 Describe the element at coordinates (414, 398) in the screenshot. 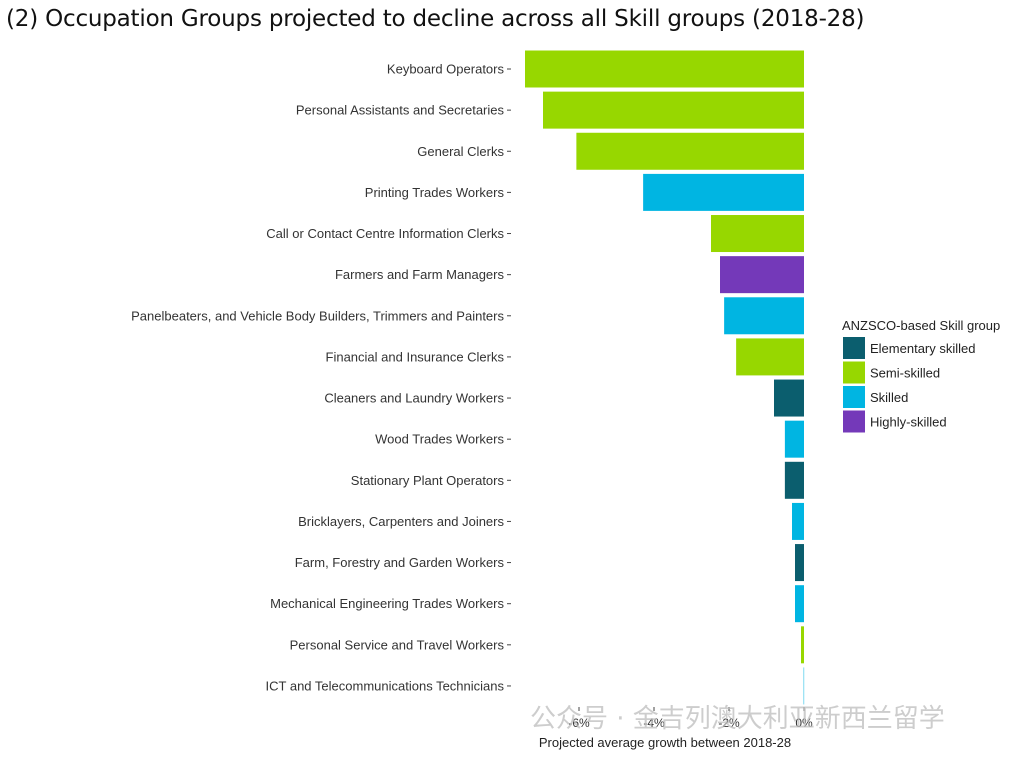

I see `category-label: Cleaners and Laundry Workers` at that location.